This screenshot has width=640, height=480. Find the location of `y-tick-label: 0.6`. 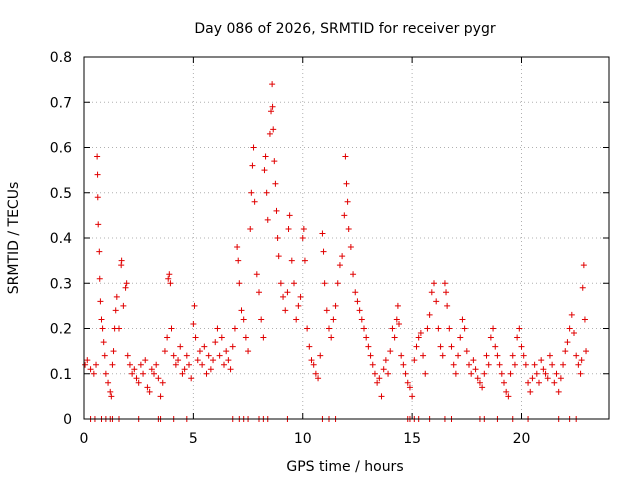

y-tick-label: 0.6 is located at coordinates (61, 149).